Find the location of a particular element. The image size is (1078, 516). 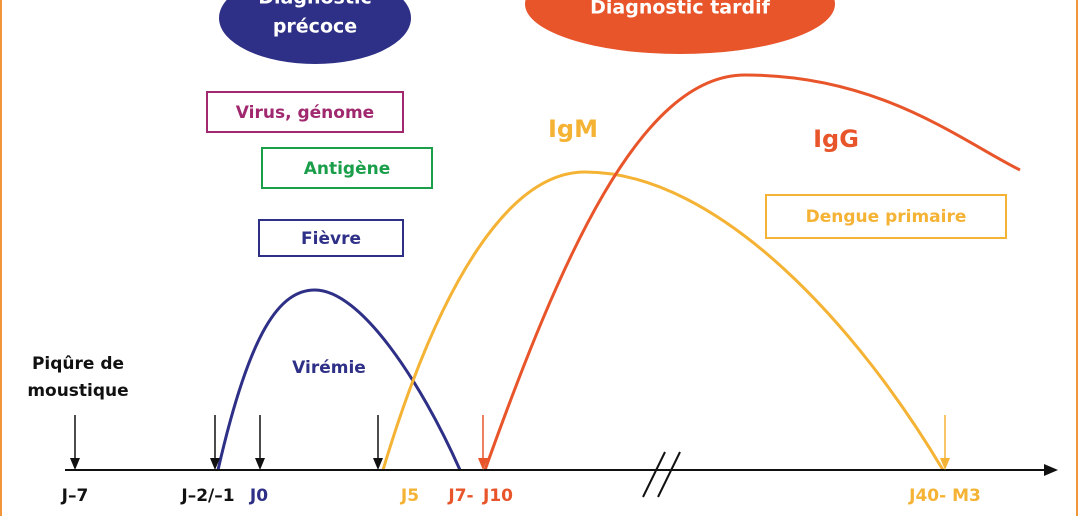

axis-label: J5 is located at coordinates (409, 496).